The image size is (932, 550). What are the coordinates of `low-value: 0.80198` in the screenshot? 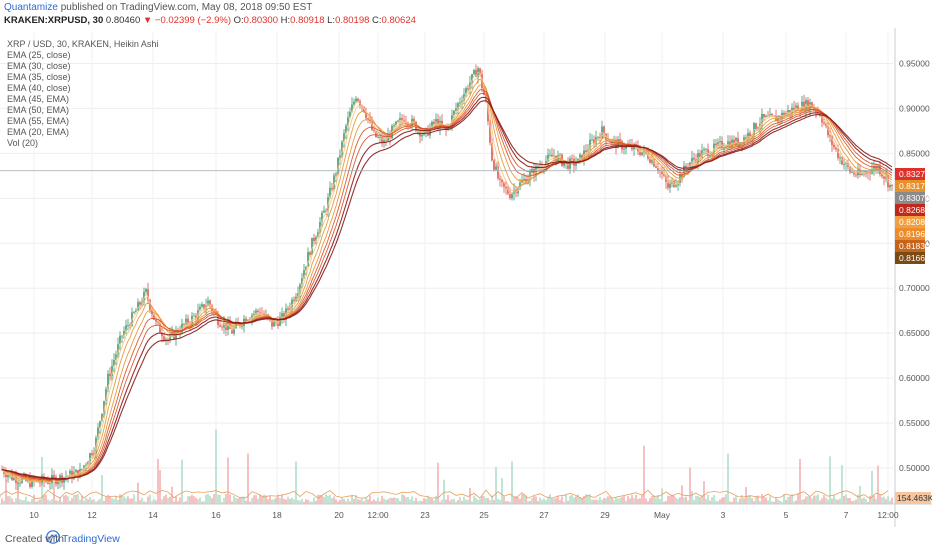 It's located at (352, 20).